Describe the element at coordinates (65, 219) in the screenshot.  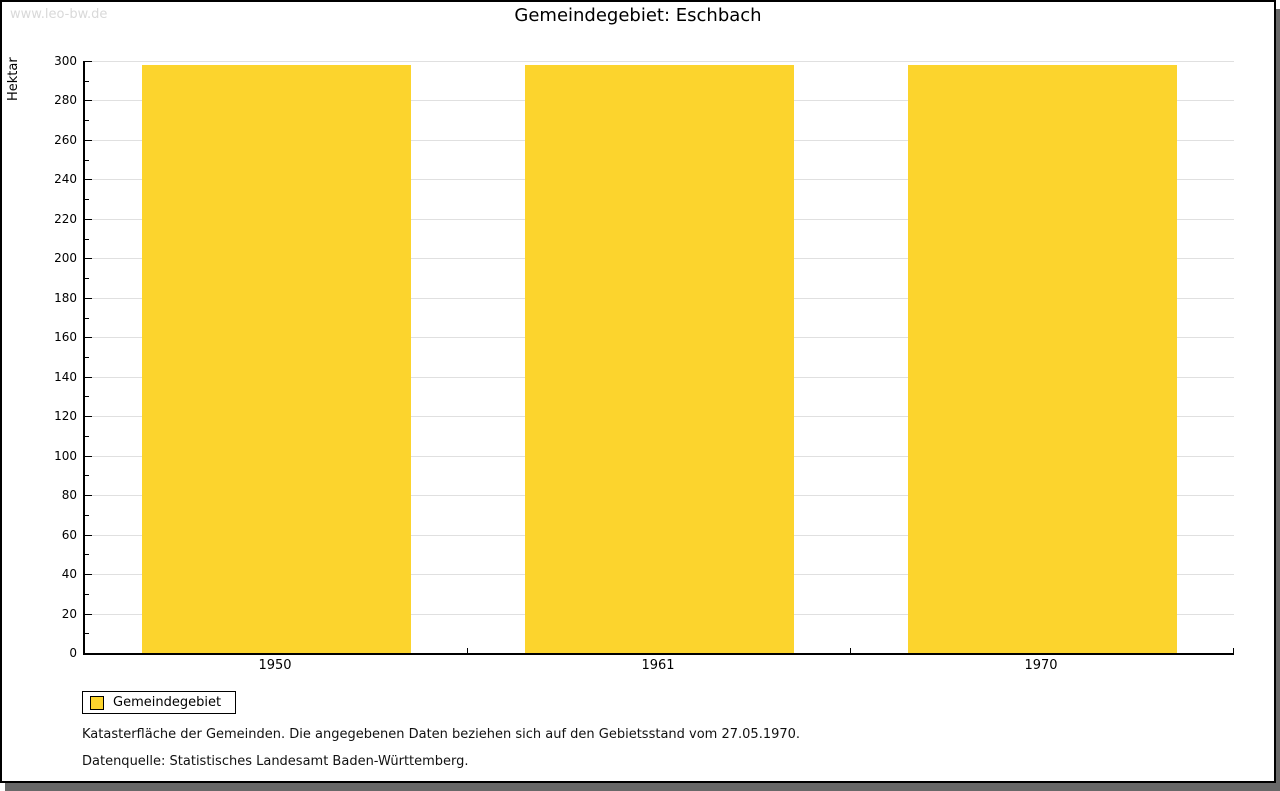
I see `y-tick-label: 220` at that location.